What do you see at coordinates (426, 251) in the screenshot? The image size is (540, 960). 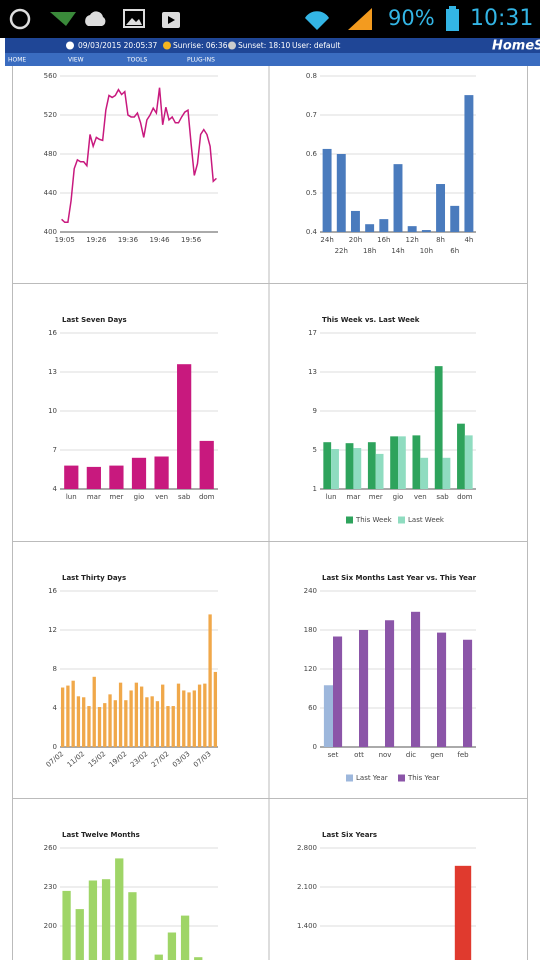 I see `x-tick-label: 10h` at bounding box center [426, 251].